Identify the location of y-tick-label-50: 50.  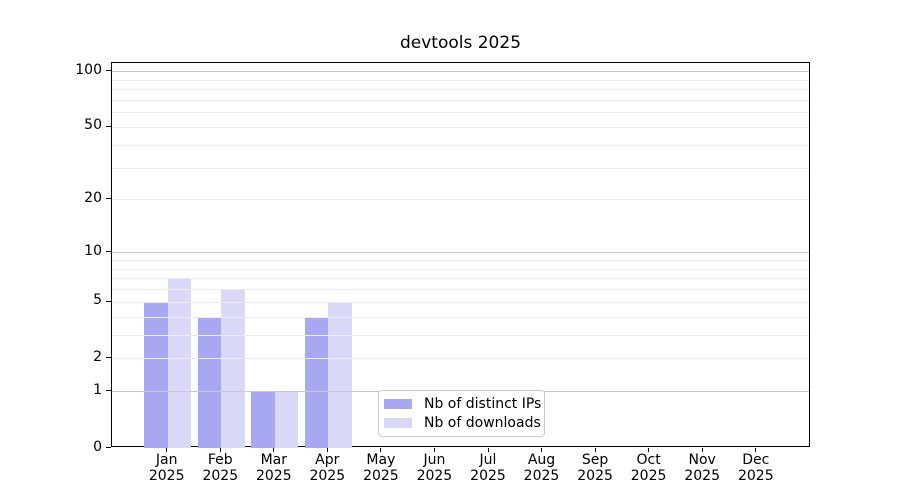
(93, 125).